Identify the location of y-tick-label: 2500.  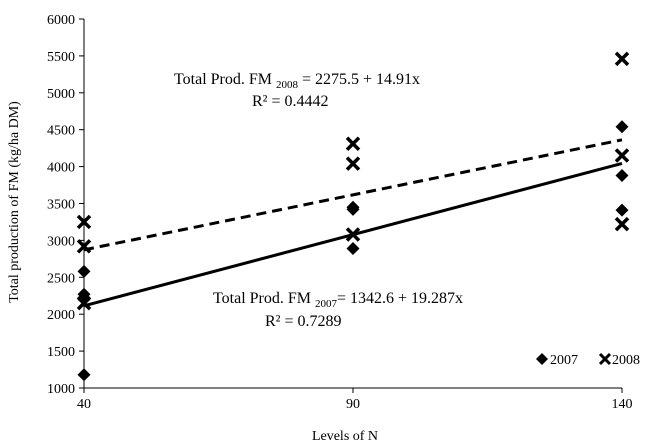
(61, 278).